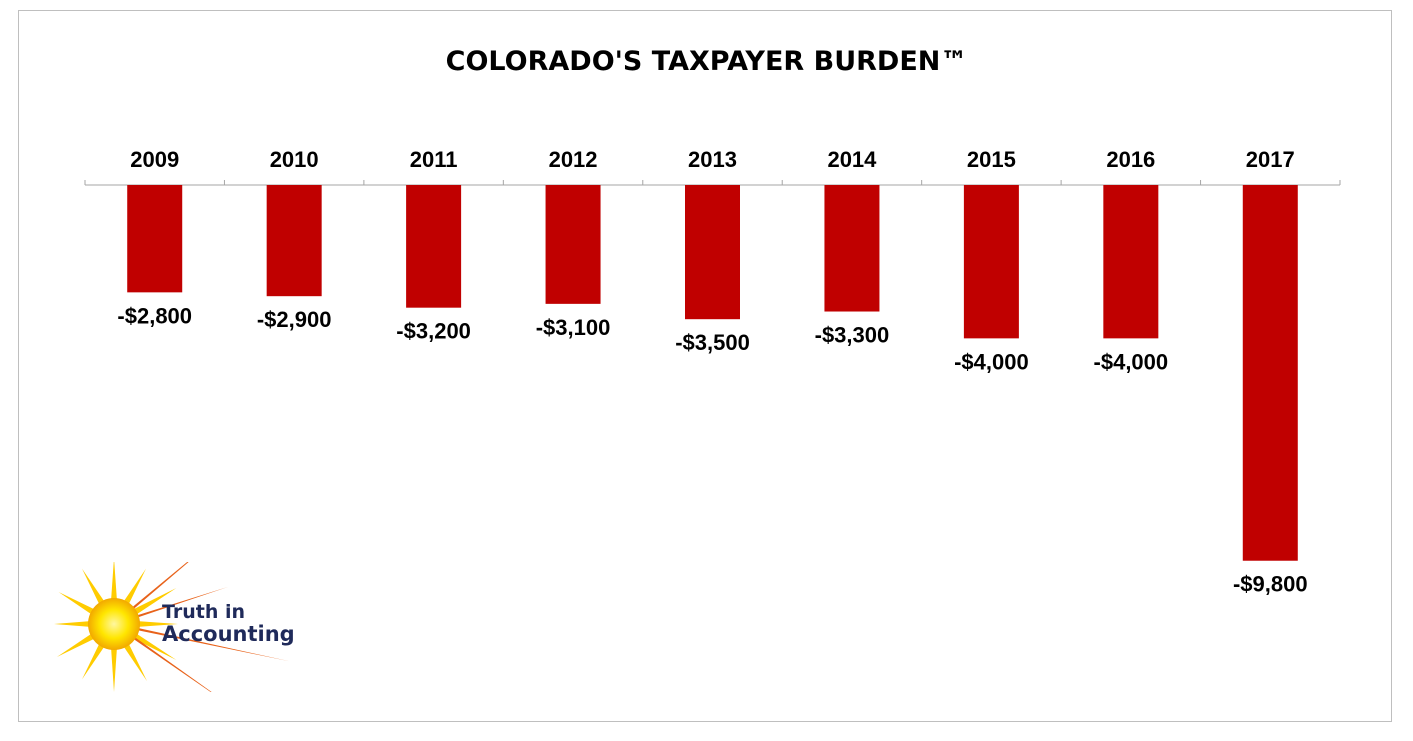  I want to click on bar-2014, so click(852, 248).